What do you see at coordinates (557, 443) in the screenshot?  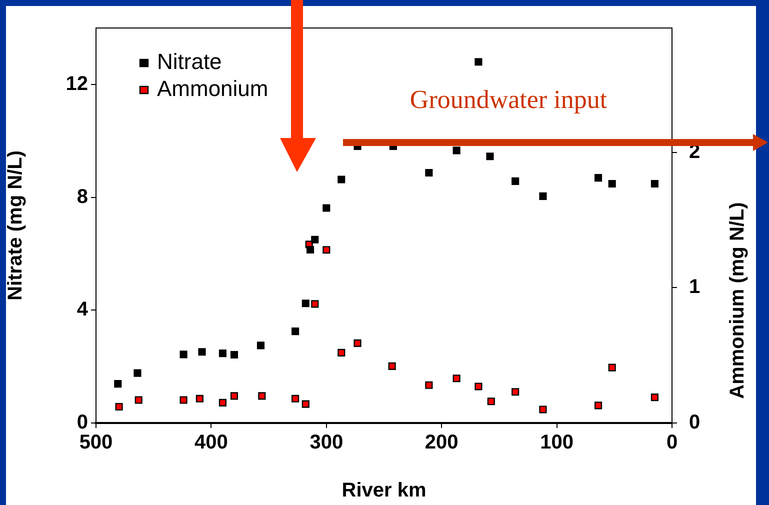 I see `x-tick-label: 100` at bounding box center [557, 443].